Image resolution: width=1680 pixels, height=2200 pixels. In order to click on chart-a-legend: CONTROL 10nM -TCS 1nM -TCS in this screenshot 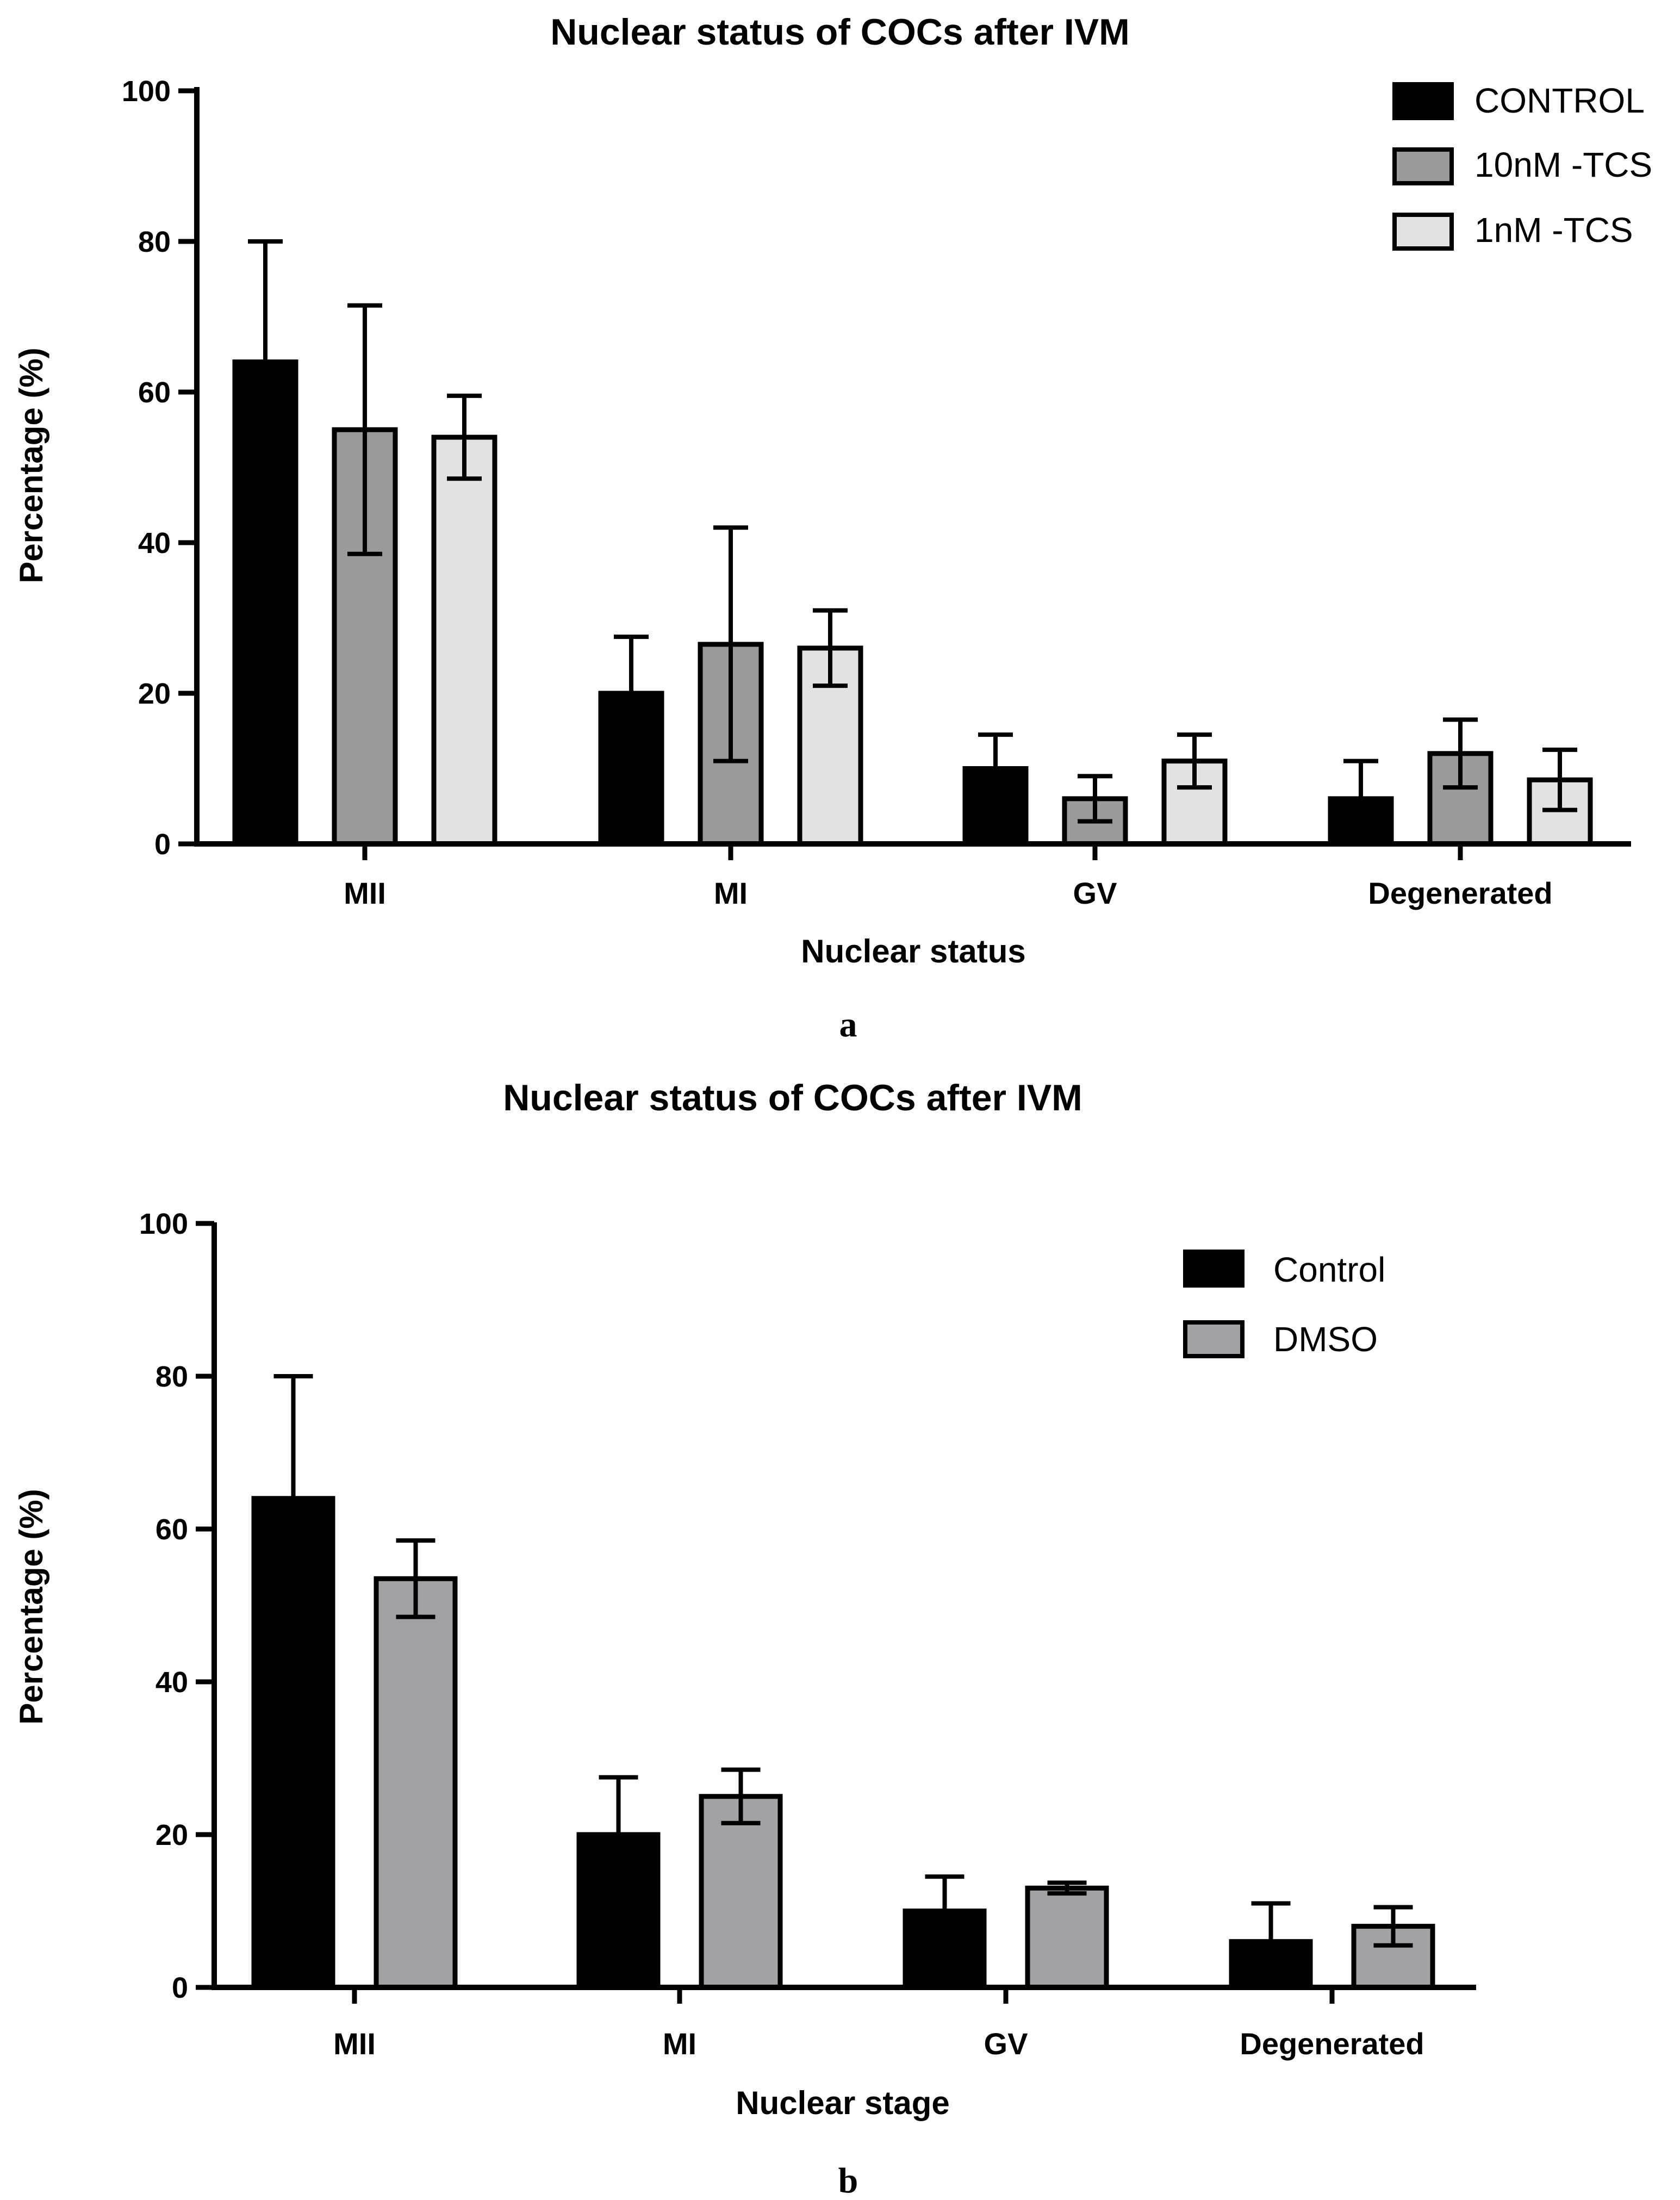, I will do `click(1522, 166)`.